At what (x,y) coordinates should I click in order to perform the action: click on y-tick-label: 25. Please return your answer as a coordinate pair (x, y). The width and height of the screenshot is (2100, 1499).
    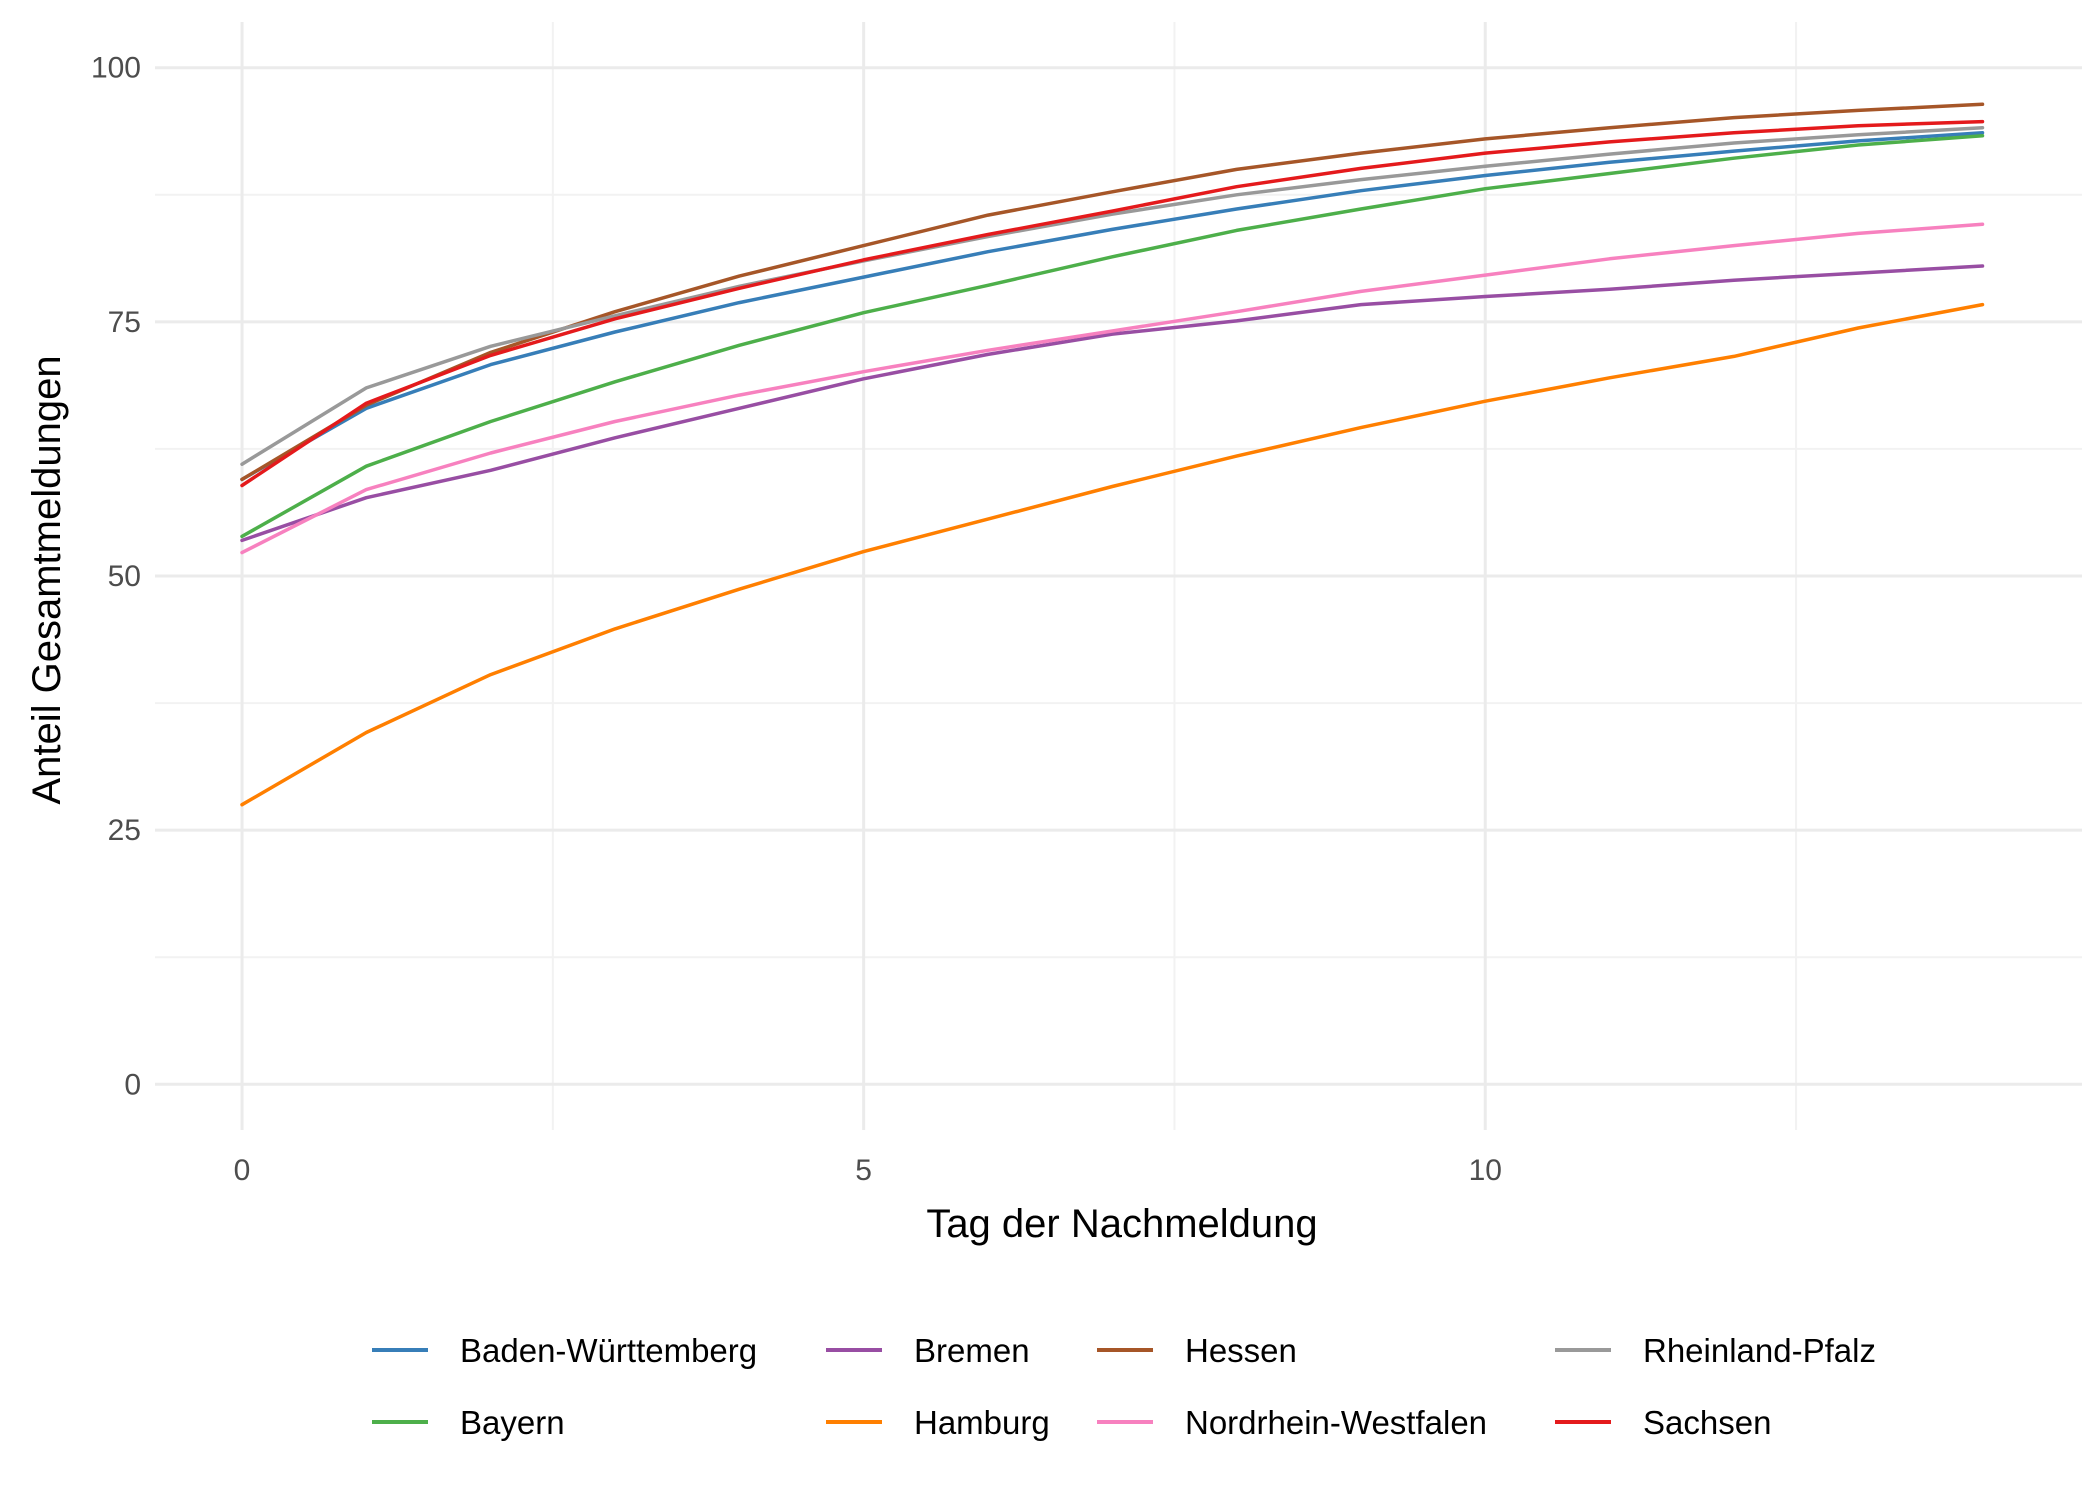
    Looking at the image, I should click on (124, 830).